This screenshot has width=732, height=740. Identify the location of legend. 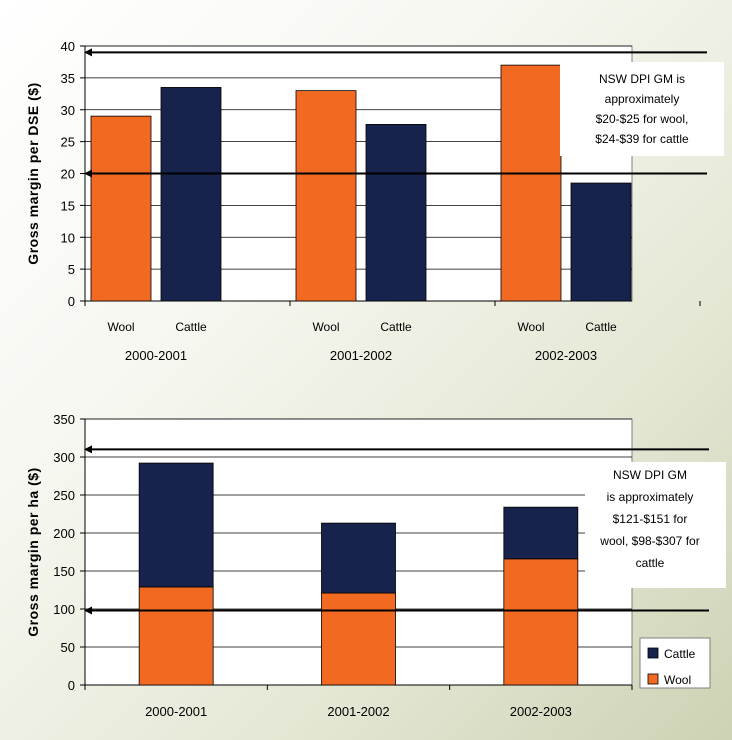
(675, 663).